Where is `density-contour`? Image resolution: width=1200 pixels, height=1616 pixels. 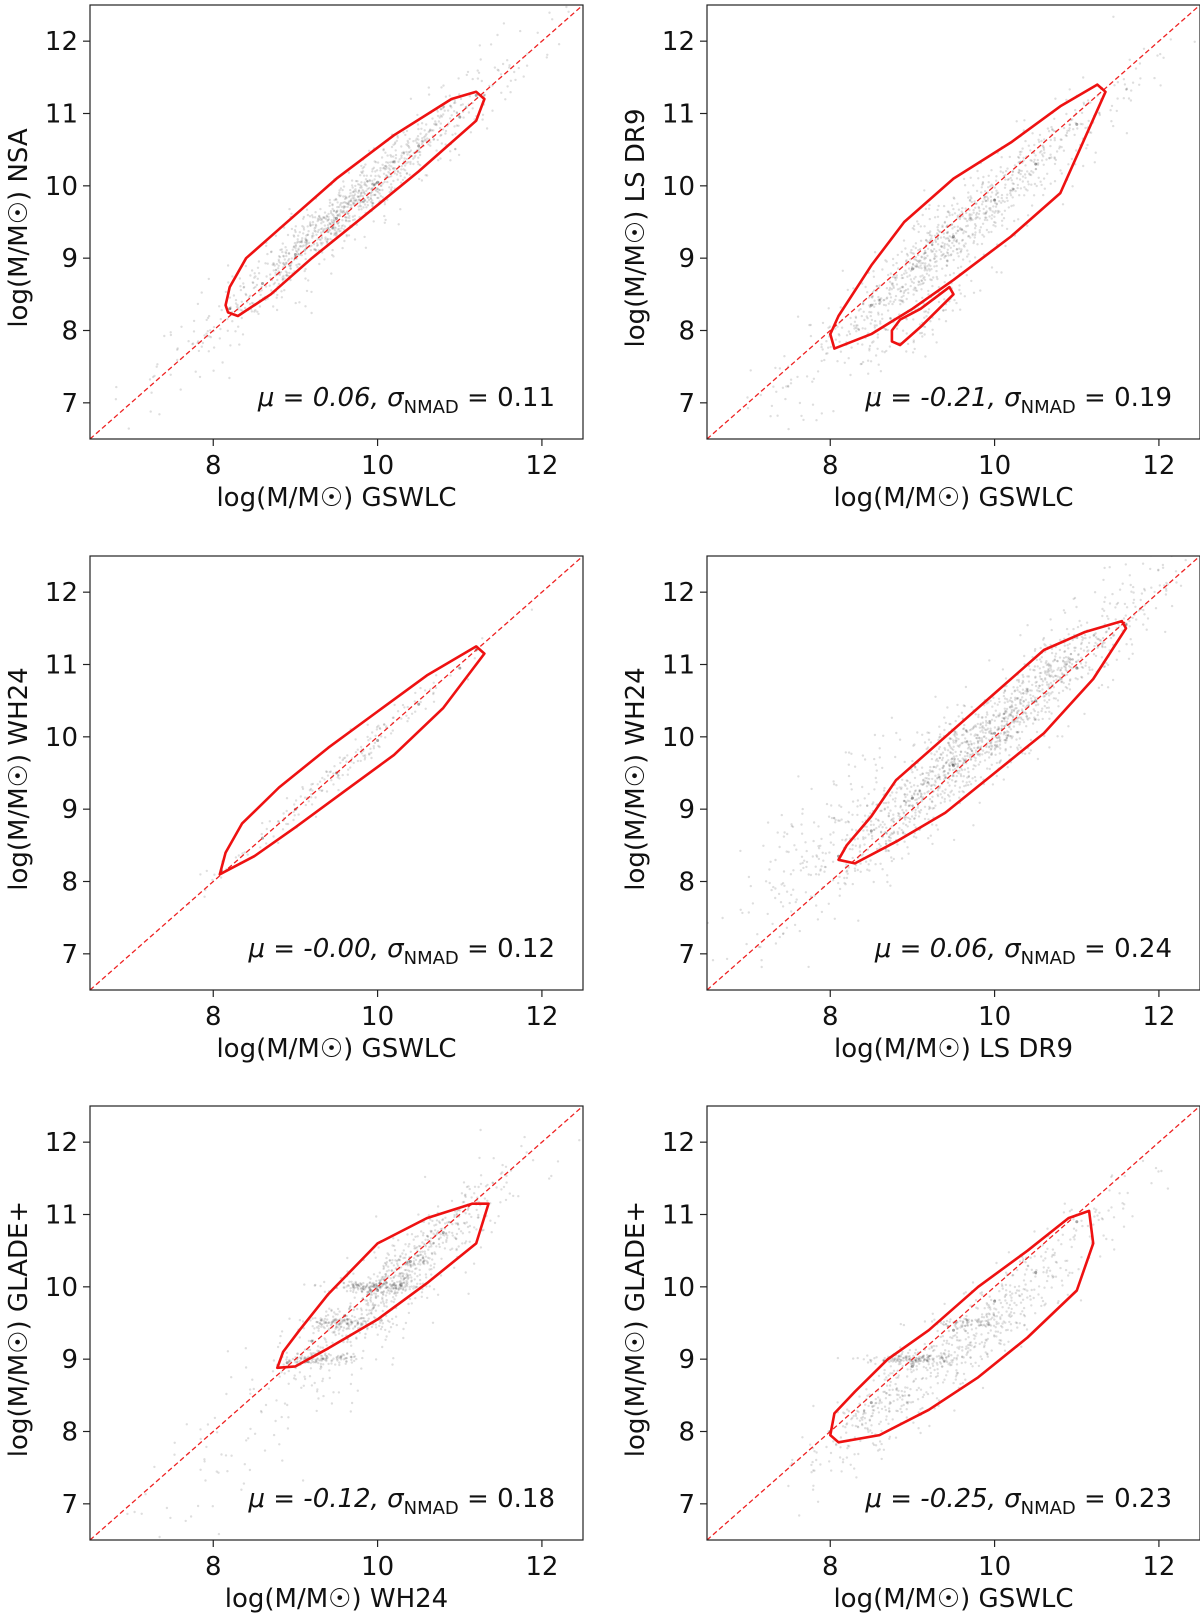 density-contour is located at coordinates (355, 204).